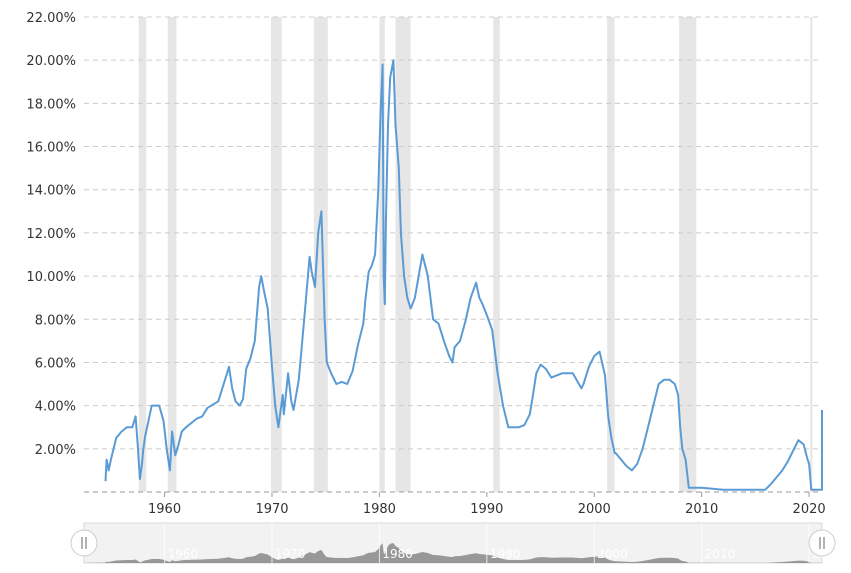  What do you see at coordinates (720, 554) in the screenshot?
I see `navigator-tick-label-5: 2010` at bounding box center [720, 554].